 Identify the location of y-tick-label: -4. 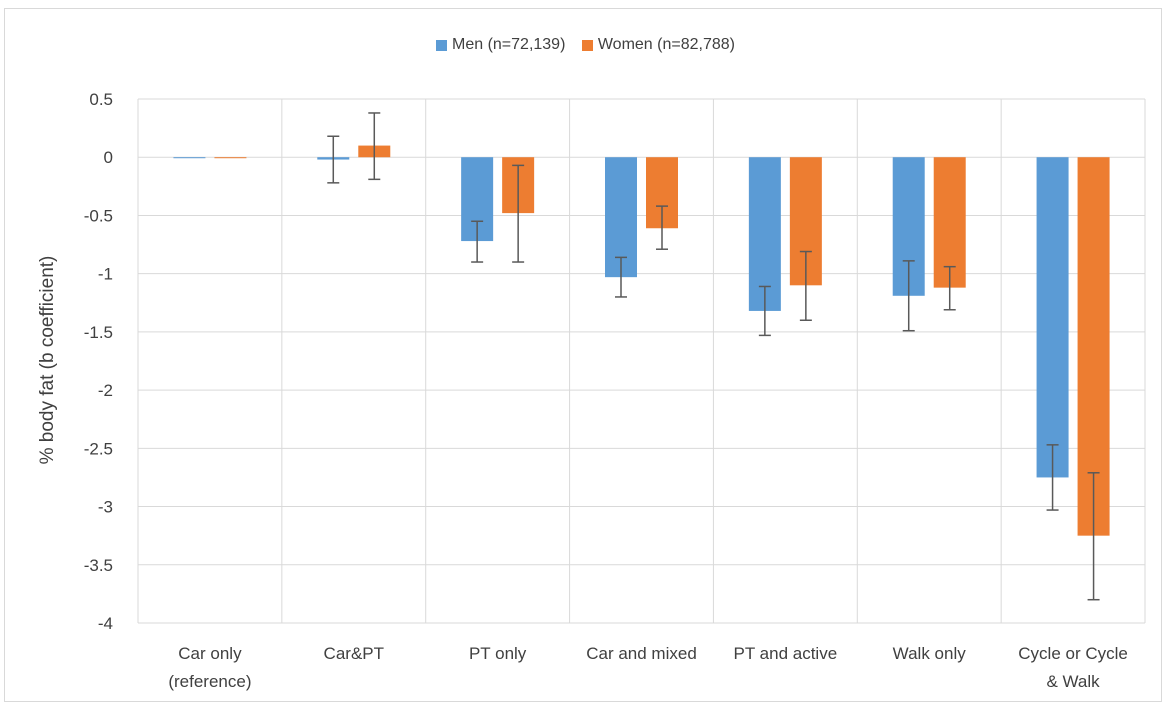
(105, 623).